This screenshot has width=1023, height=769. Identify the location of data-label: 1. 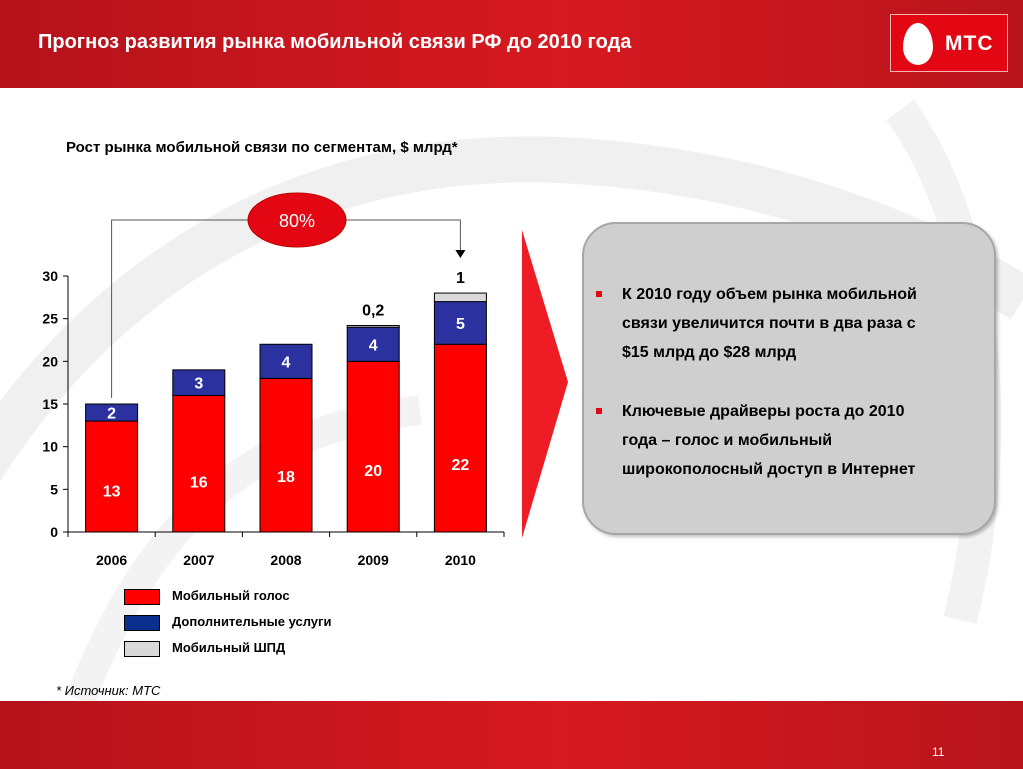
(460, 278).